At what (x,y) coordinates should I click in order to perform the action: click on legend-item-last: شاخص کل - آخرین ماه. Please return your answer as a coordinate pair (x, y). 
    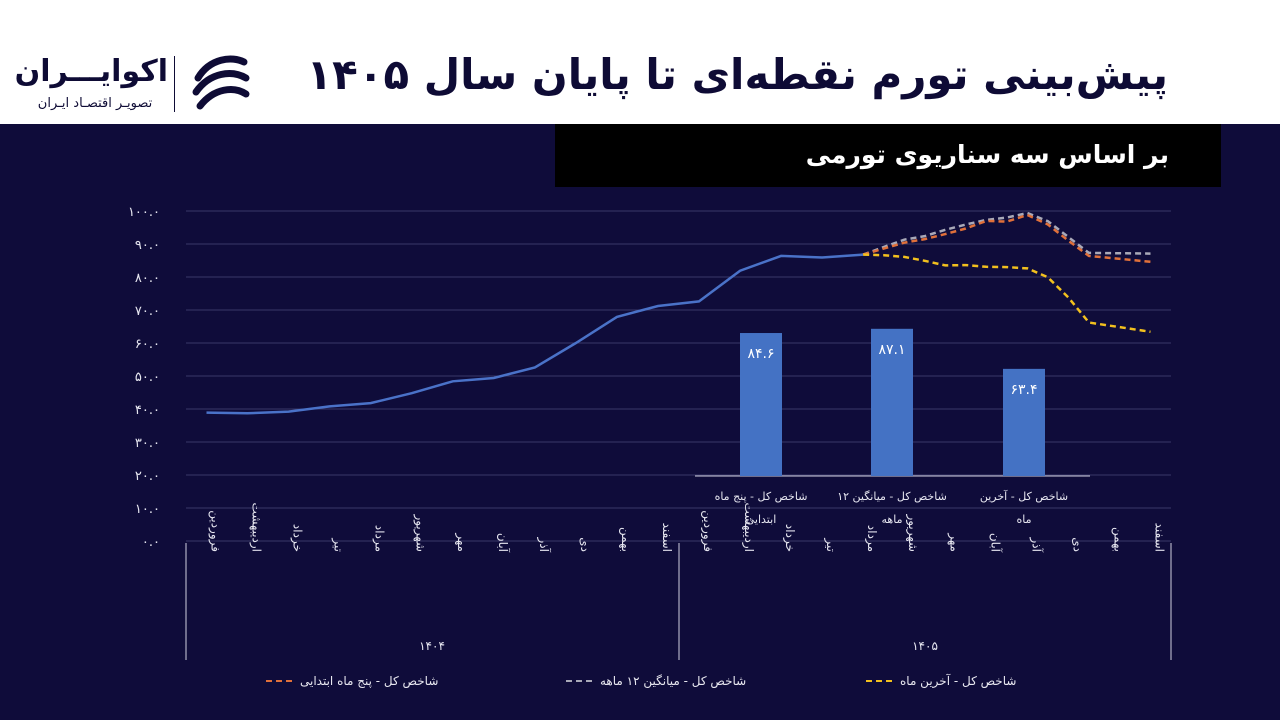
    Looking at the image, I should click on (941, 681).